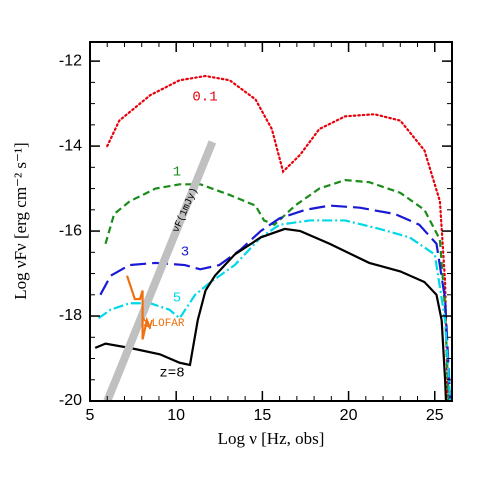  What do you see at coordinates (177, 173) in the screenshot?
I see `series-label: 1` at bounding box center [177, 173].